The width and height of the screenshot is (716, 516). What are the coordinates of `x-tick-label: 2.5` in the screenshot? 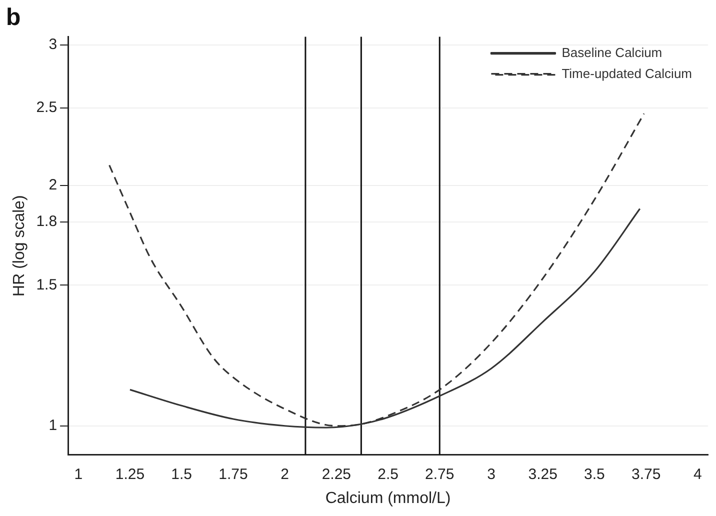 It's located at (388, 474).